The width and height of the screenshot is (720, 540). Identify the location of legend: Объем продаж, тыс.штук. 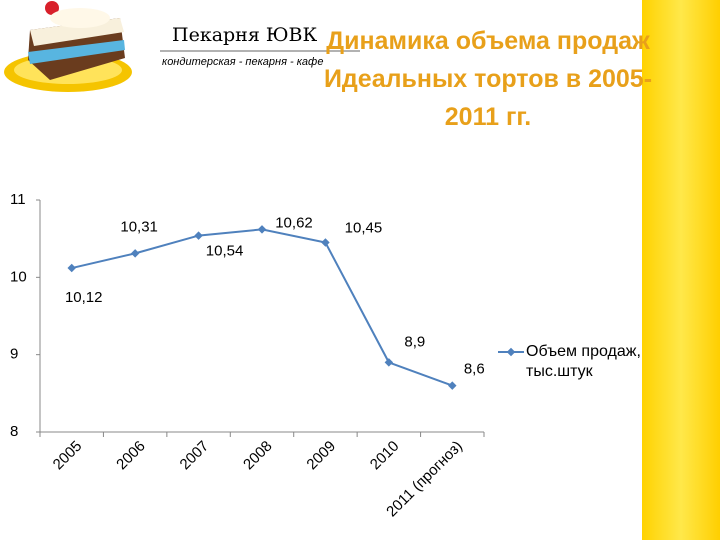
(576, 362).